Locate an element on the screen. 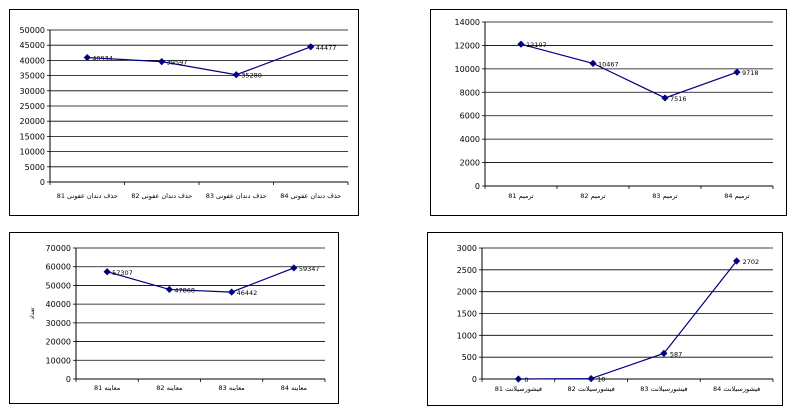 The width and height of the screenshot is (794, 413). data-label: 10467 is located at coordinates (608, 64).